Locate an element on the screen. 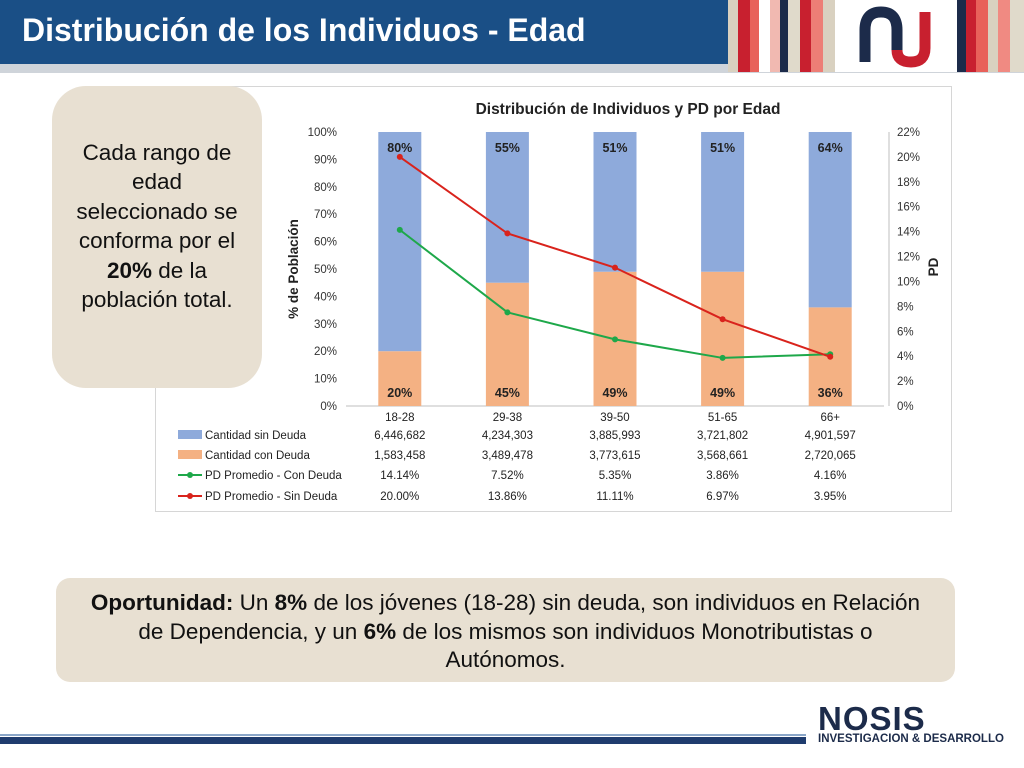 Image resolution: width=1024 pixels, height=768 pixels. opportunity-bold-1: 8% is located at coordinates (291, 602).